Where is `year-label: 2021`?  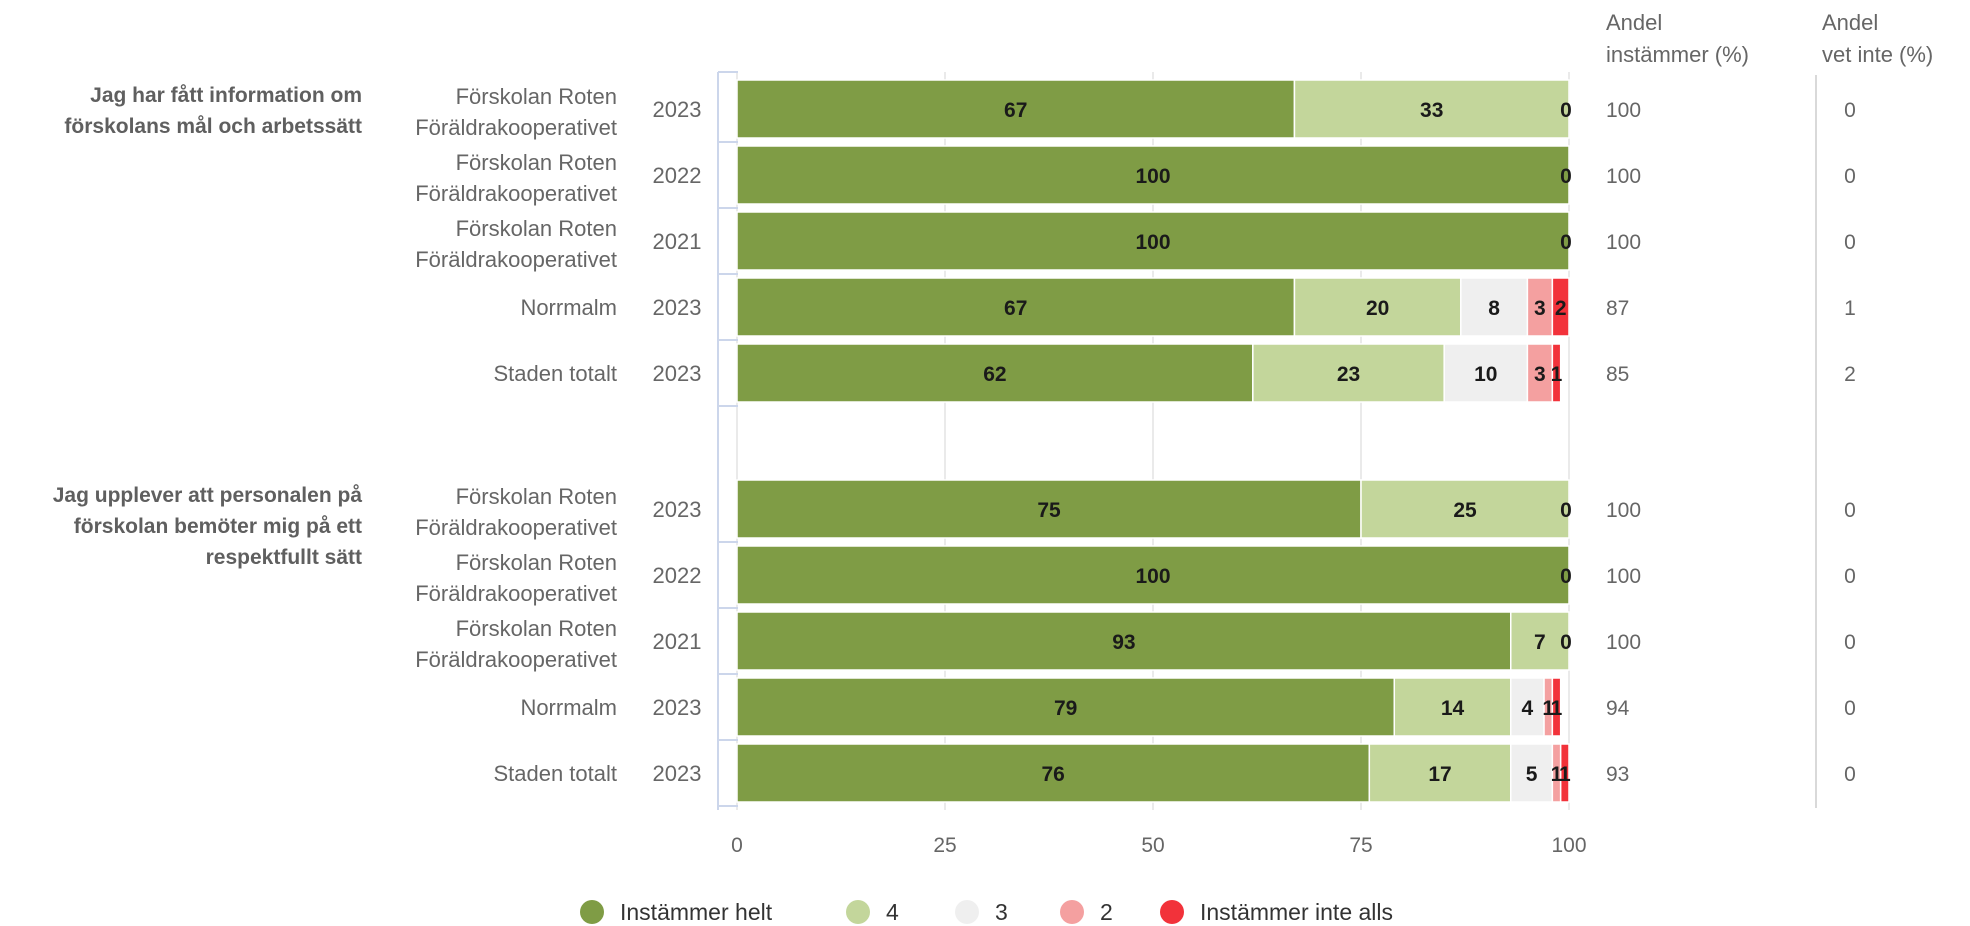
year-label: 2021 is located at coordinates (677, 241).